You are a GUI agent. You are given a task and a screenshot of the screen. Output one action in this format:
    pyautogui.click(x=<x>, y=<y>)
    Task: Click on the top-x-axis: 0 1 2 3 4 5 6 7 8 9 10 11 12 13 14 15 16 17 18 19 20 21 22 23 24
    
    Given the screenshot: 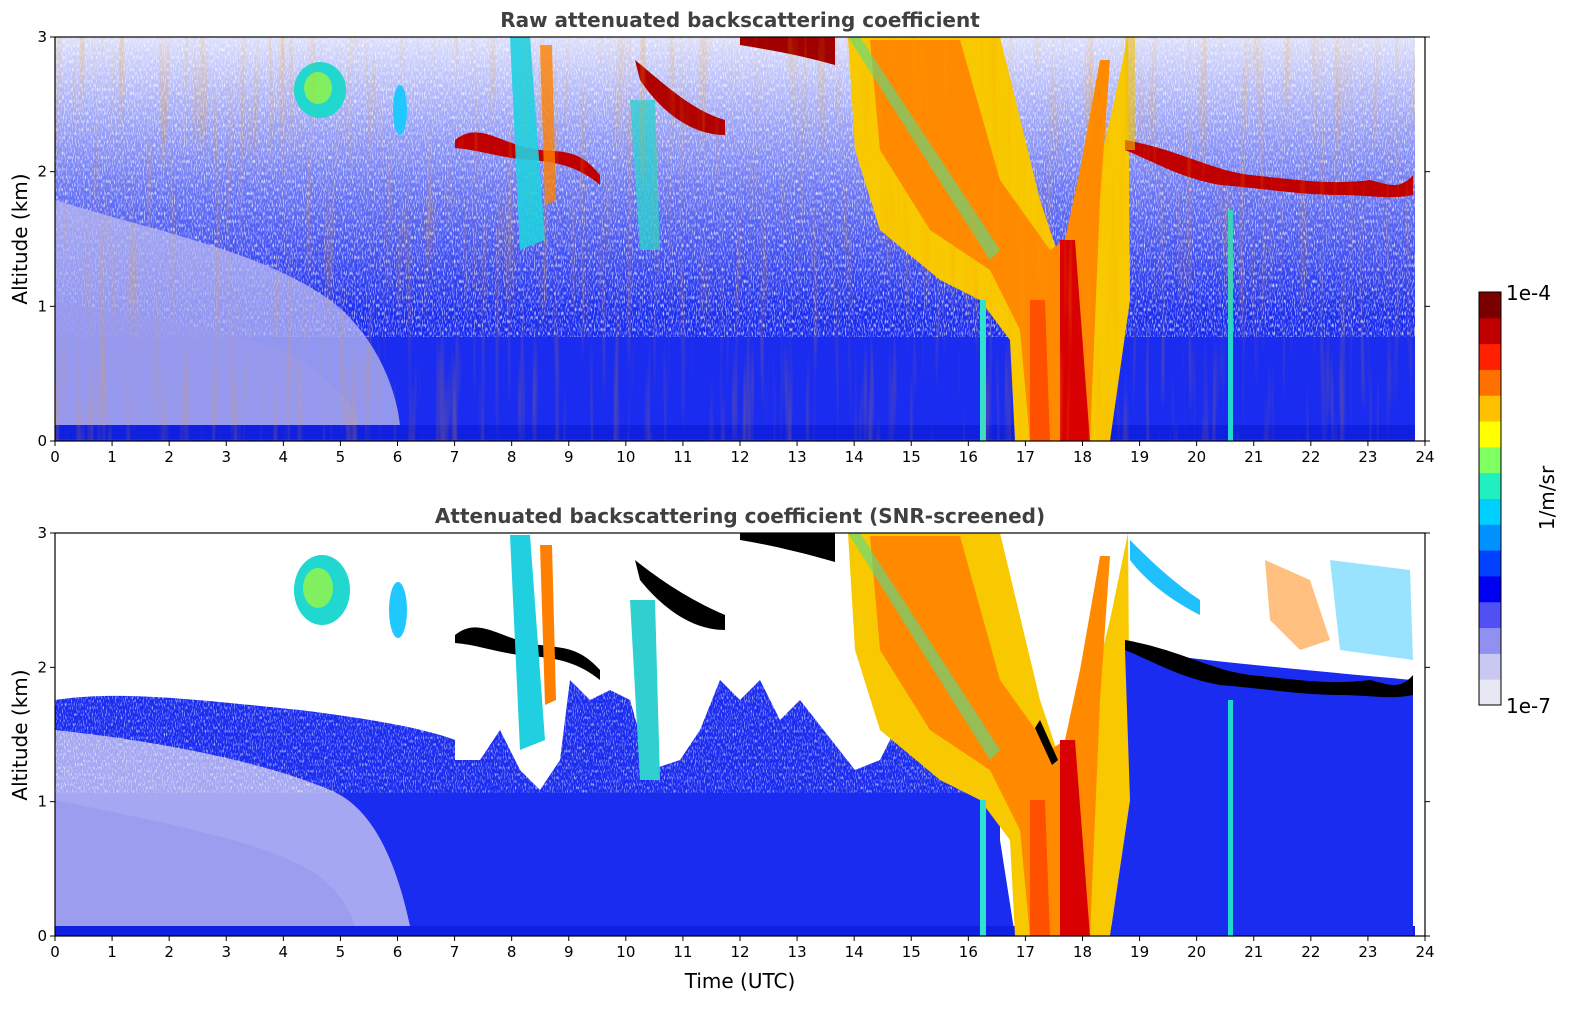 What is the action you would take?
    pyautogui.click(x=742, y=453)
    